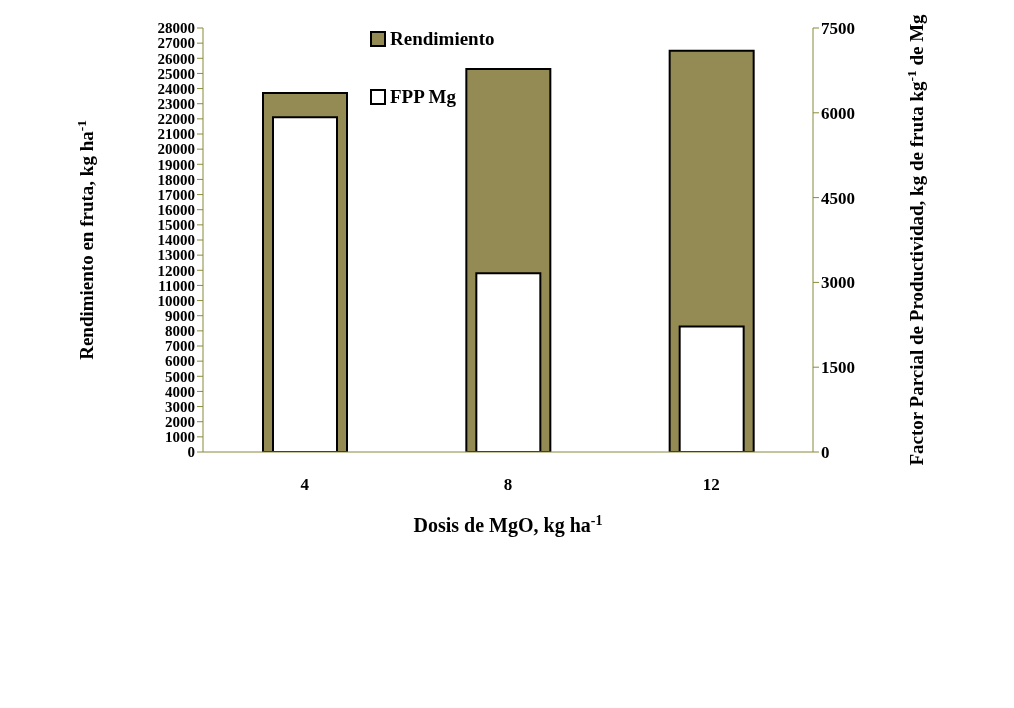  I want to click on y-tick-label: 20000, so click(176, 149).